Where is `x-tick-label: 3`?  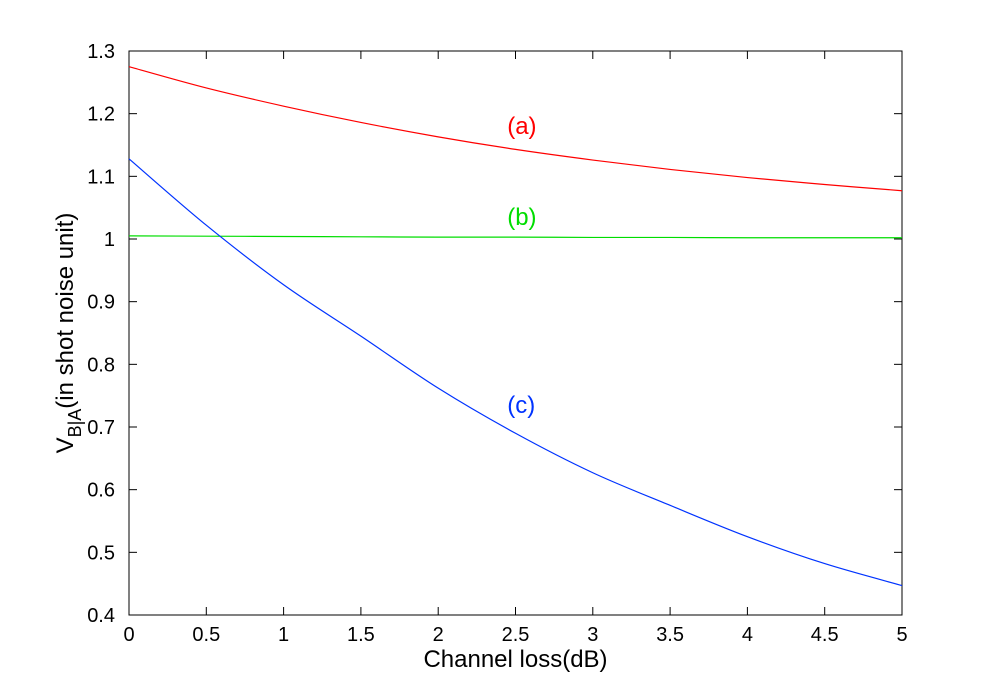
x-tick-label: 3 is located at coordinates (592, 635).